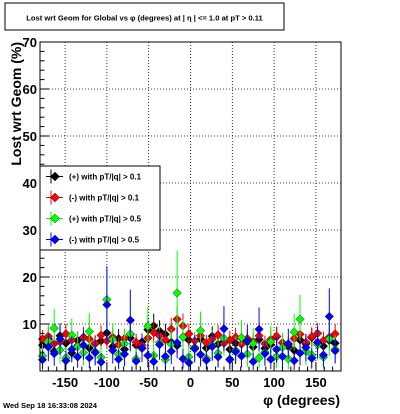 The image size is (400, 414). I want to click on y-tick-label: 30, so click(30, 230).